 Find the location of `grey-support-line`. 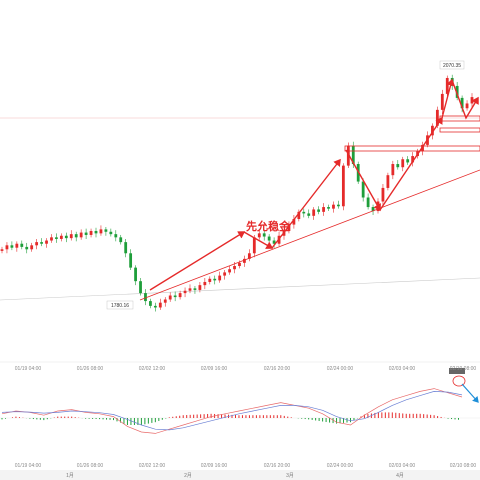

grey-support-line is located at coordinates (240, 289).